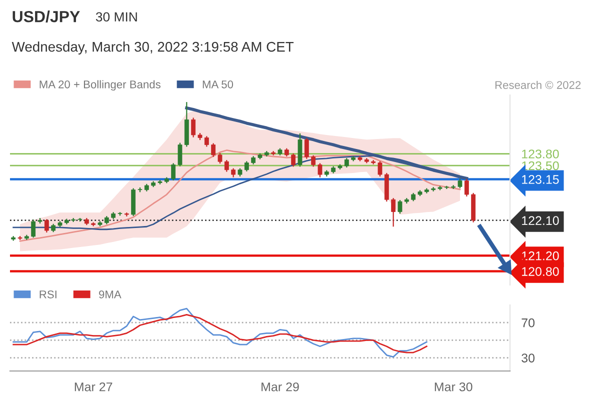  What do you see at coordinates (110, 294) in the screenshot?
I see `legend-label: 9MA` at bounding box center [110, 294].